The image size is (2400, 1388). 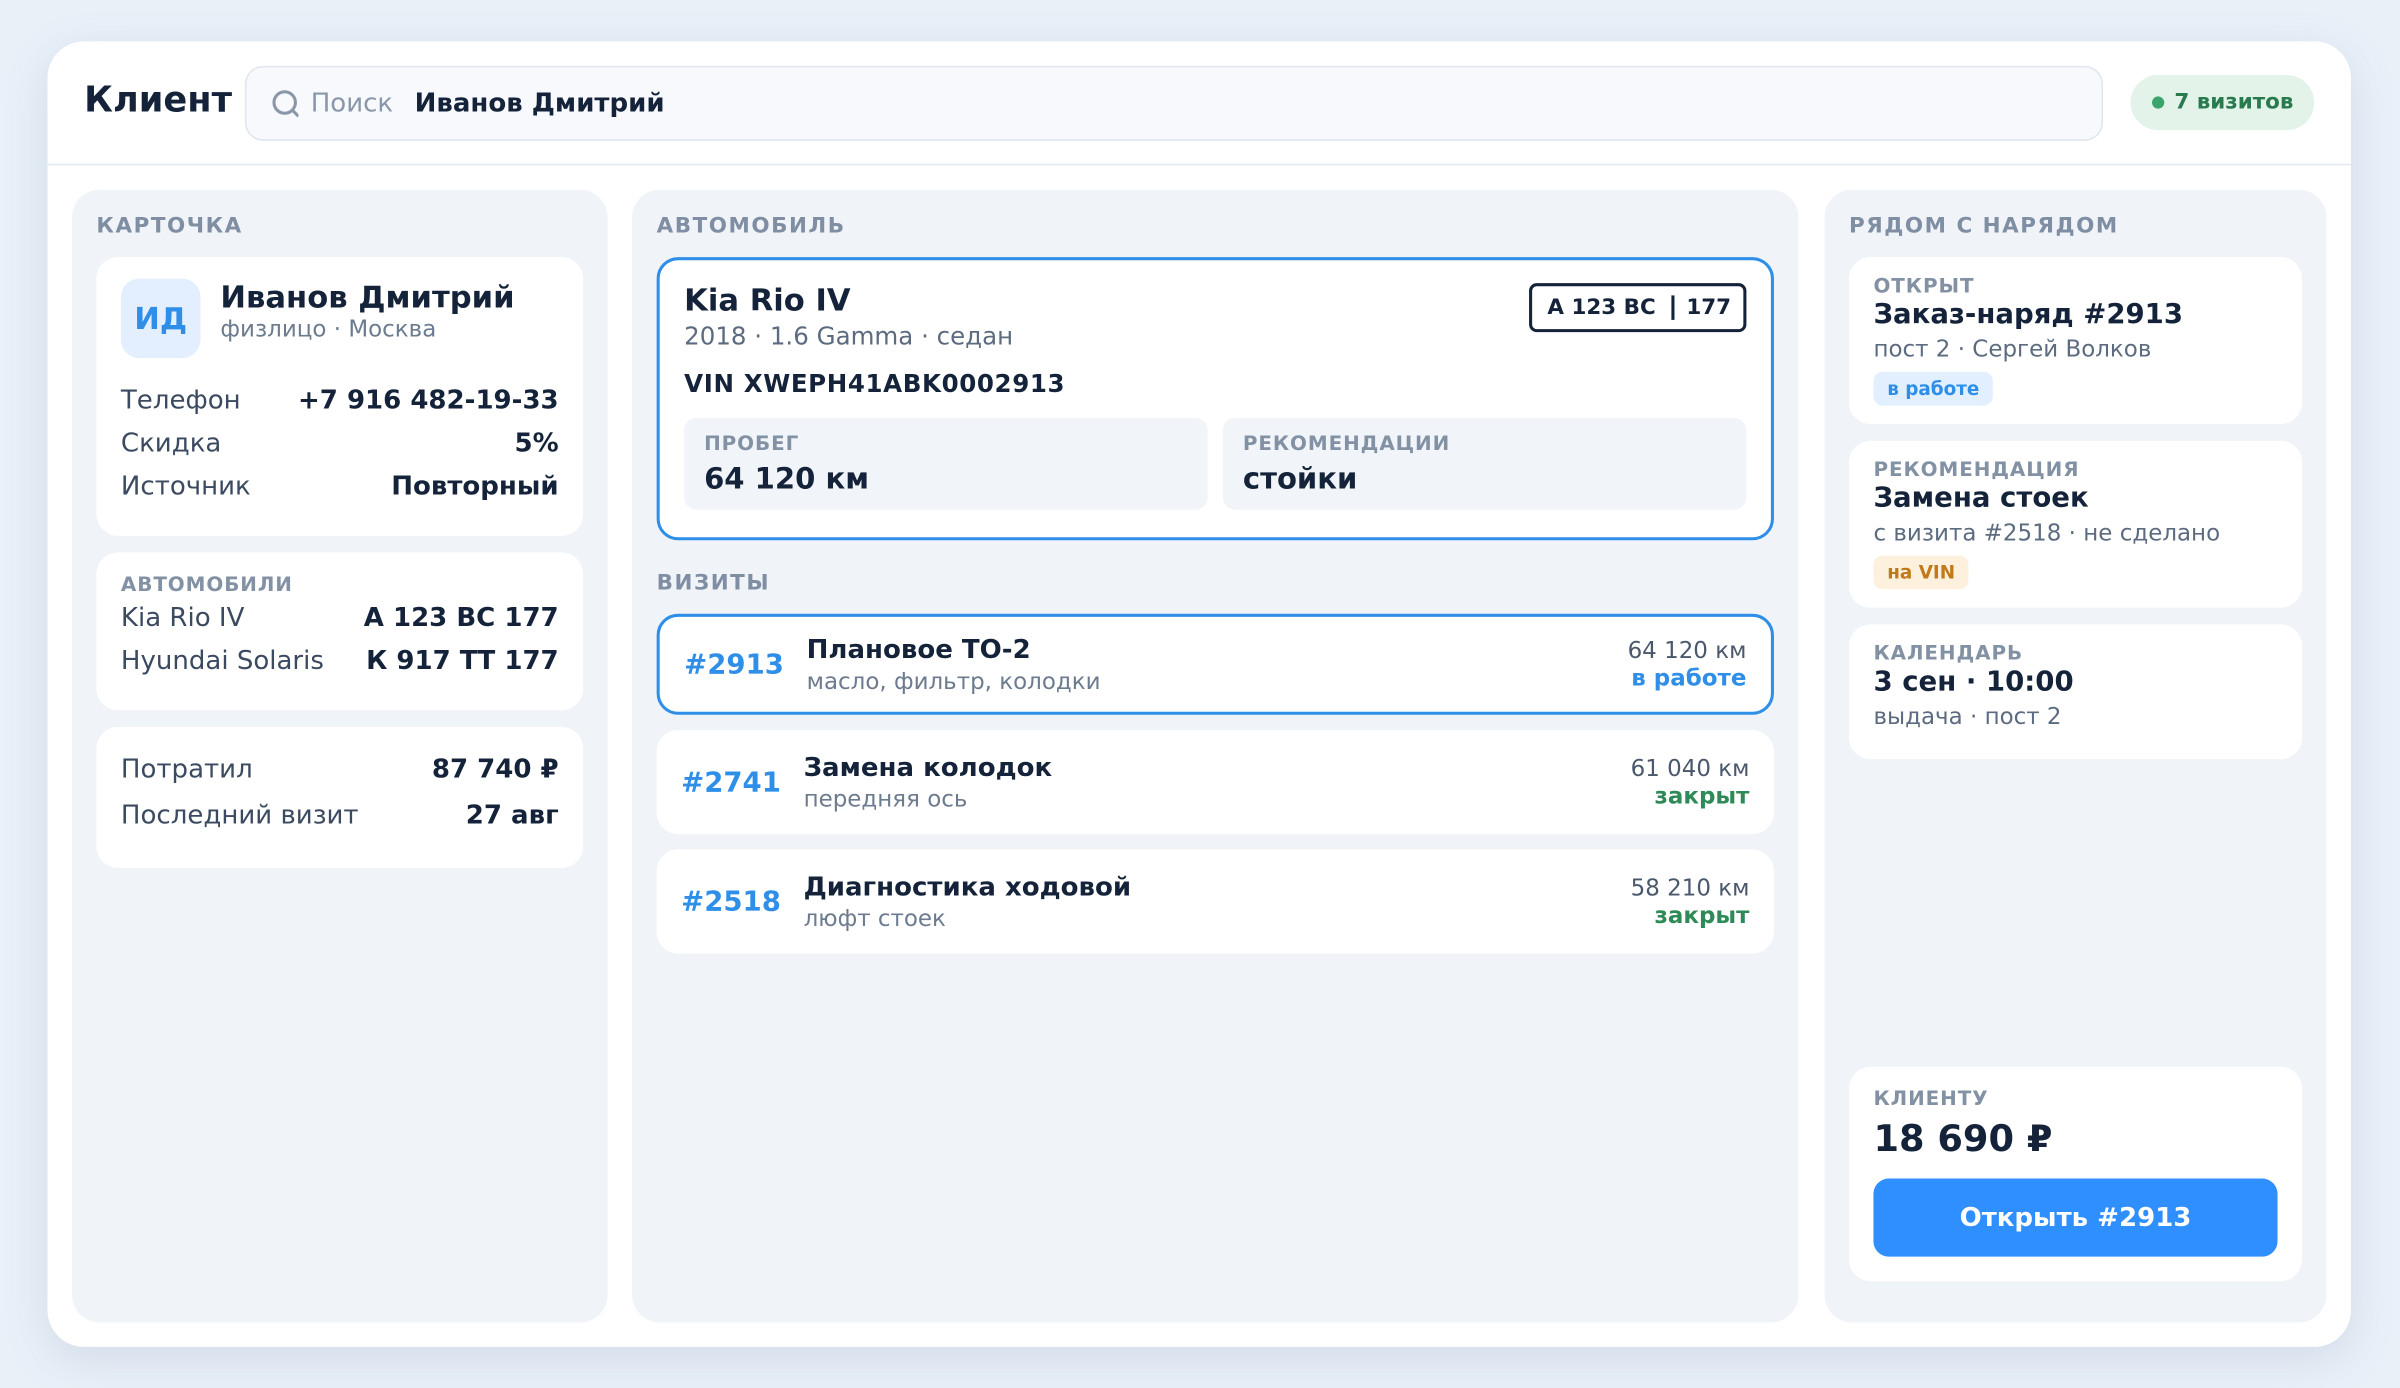 I want to click on metric-value: стойки, so click(x=1300, y=479).